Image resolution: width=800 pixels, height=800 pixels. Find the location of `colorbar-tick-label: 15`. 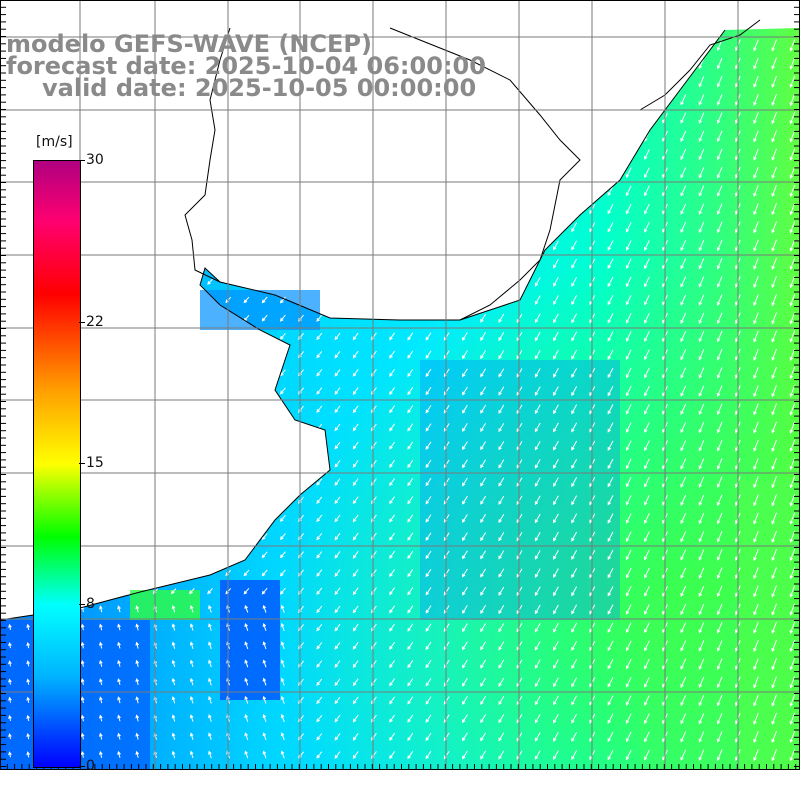

colorbar-tick-label: 15 is located at coordinates (95, 463).